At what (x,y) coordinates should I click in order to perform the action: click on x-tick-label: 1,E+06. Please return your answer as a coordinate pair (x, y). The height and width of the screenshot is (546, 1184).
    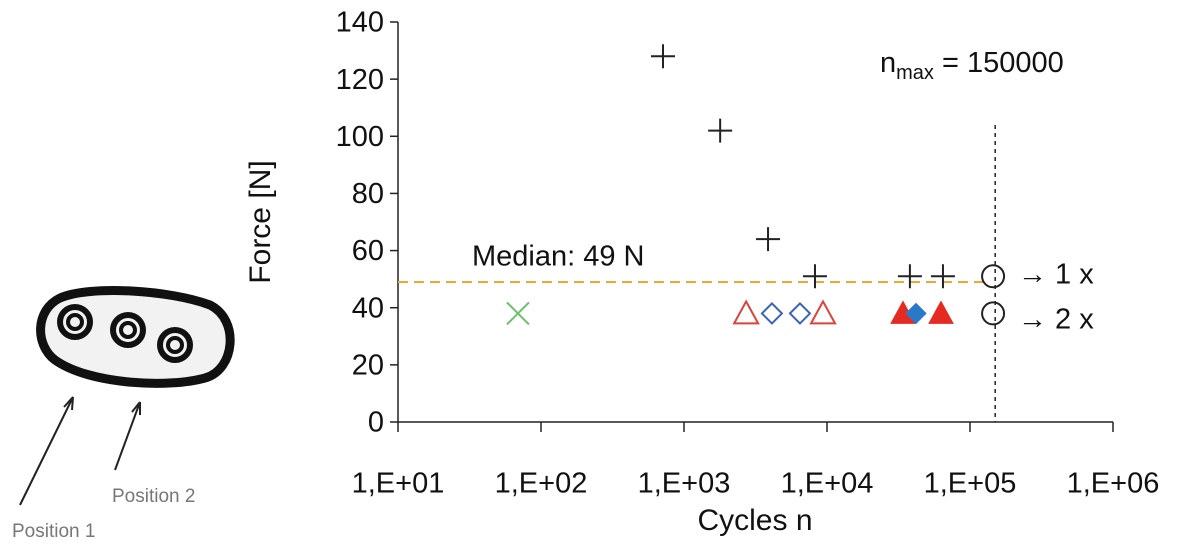
    Looking at the image, I should click on (1113, 484).